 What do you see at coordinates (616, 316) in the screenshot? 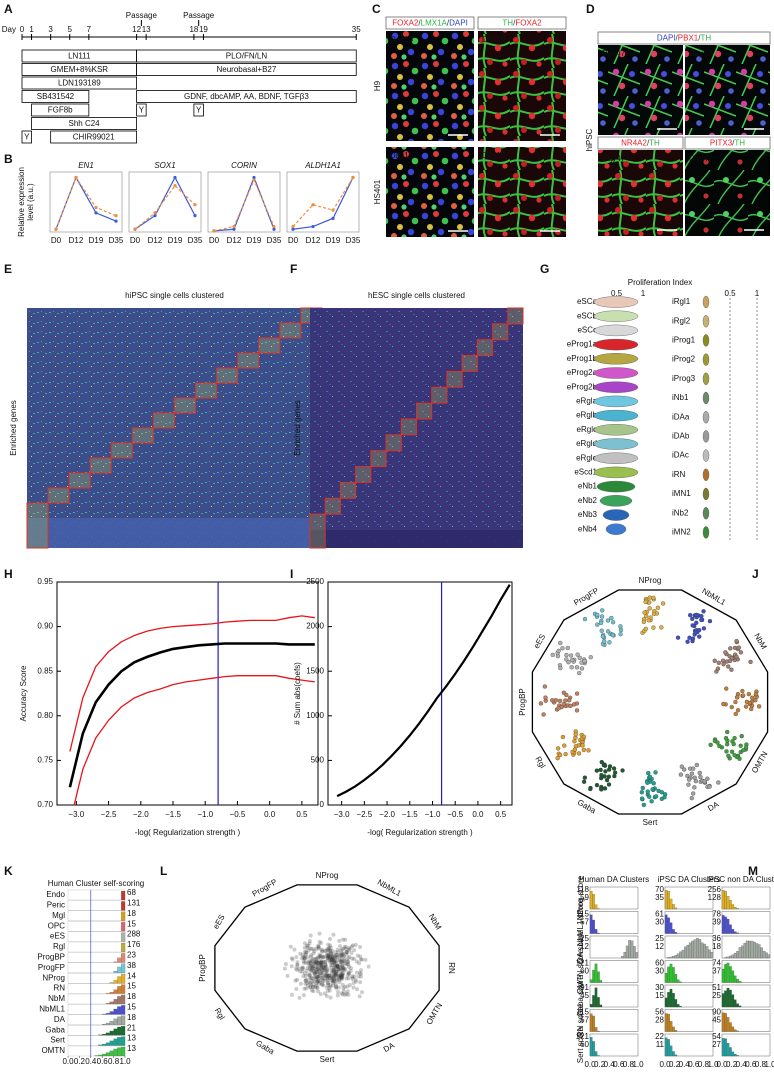
I see `violin` at bounding box center [616, 316].